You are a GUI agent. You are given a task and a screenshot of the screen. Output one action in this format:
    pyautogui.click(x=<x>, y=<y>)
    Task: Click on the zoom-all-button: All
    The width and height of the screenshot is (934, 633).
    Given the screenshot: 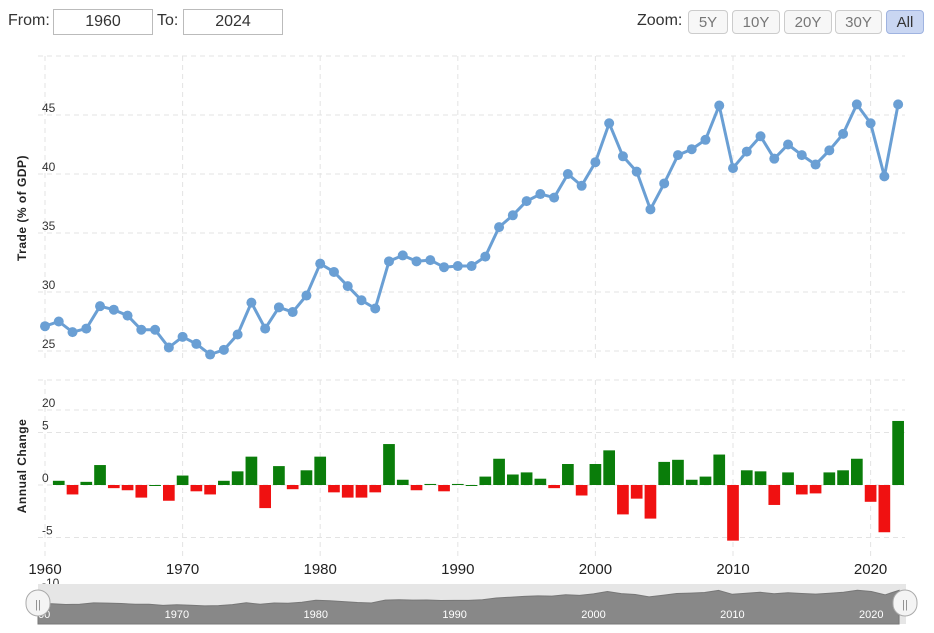 What is the action you would take?
    pyautogui.click(x=905, y=22)
    